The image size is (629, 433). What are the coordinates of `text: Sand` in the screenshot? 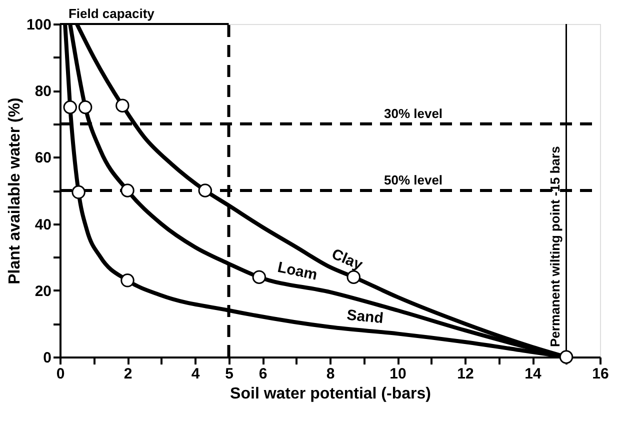 It's located at (365, 317).